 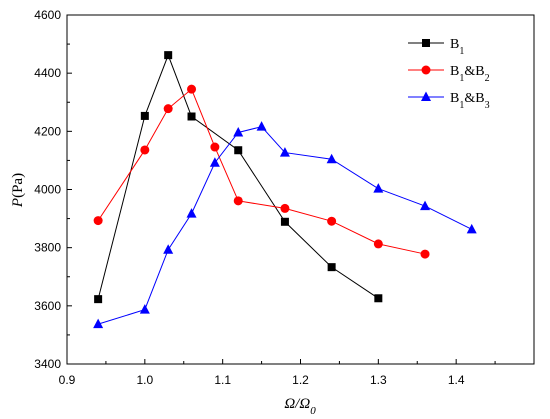 I want to click on y-axis-title: P(Pa), so click(x=18, y=190).